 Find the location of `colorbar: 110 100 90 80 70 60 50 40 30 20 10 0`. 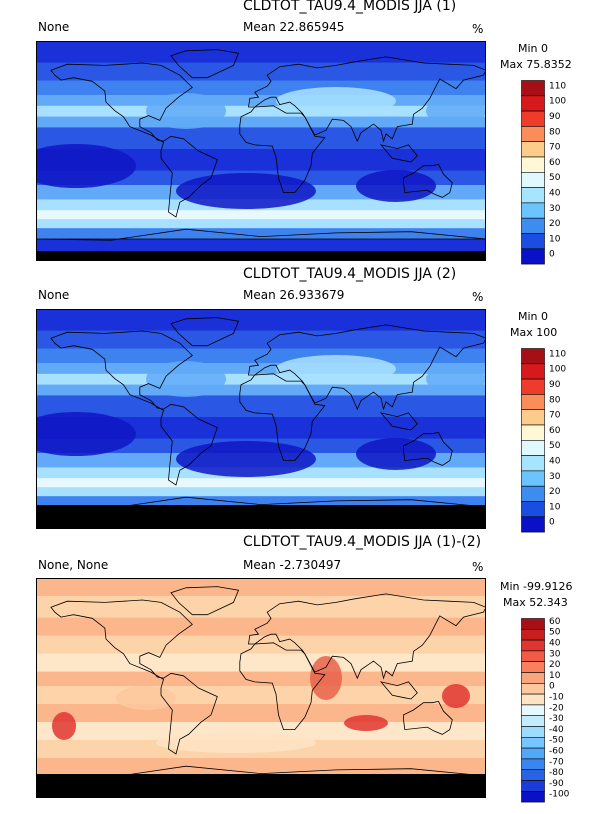

colorbar: 110 100 90 80 70 60 50 40 30 20 10 0 is located at coordinates (543, 178).